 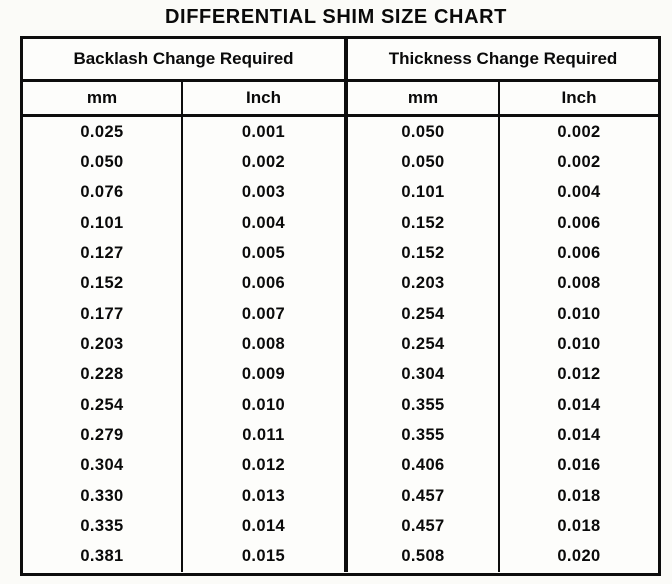 What do you see at coordinates (579, 465) in the screenshot?
I see `cell-thickness-inch: 0.016` at bounding box center [579, 465].